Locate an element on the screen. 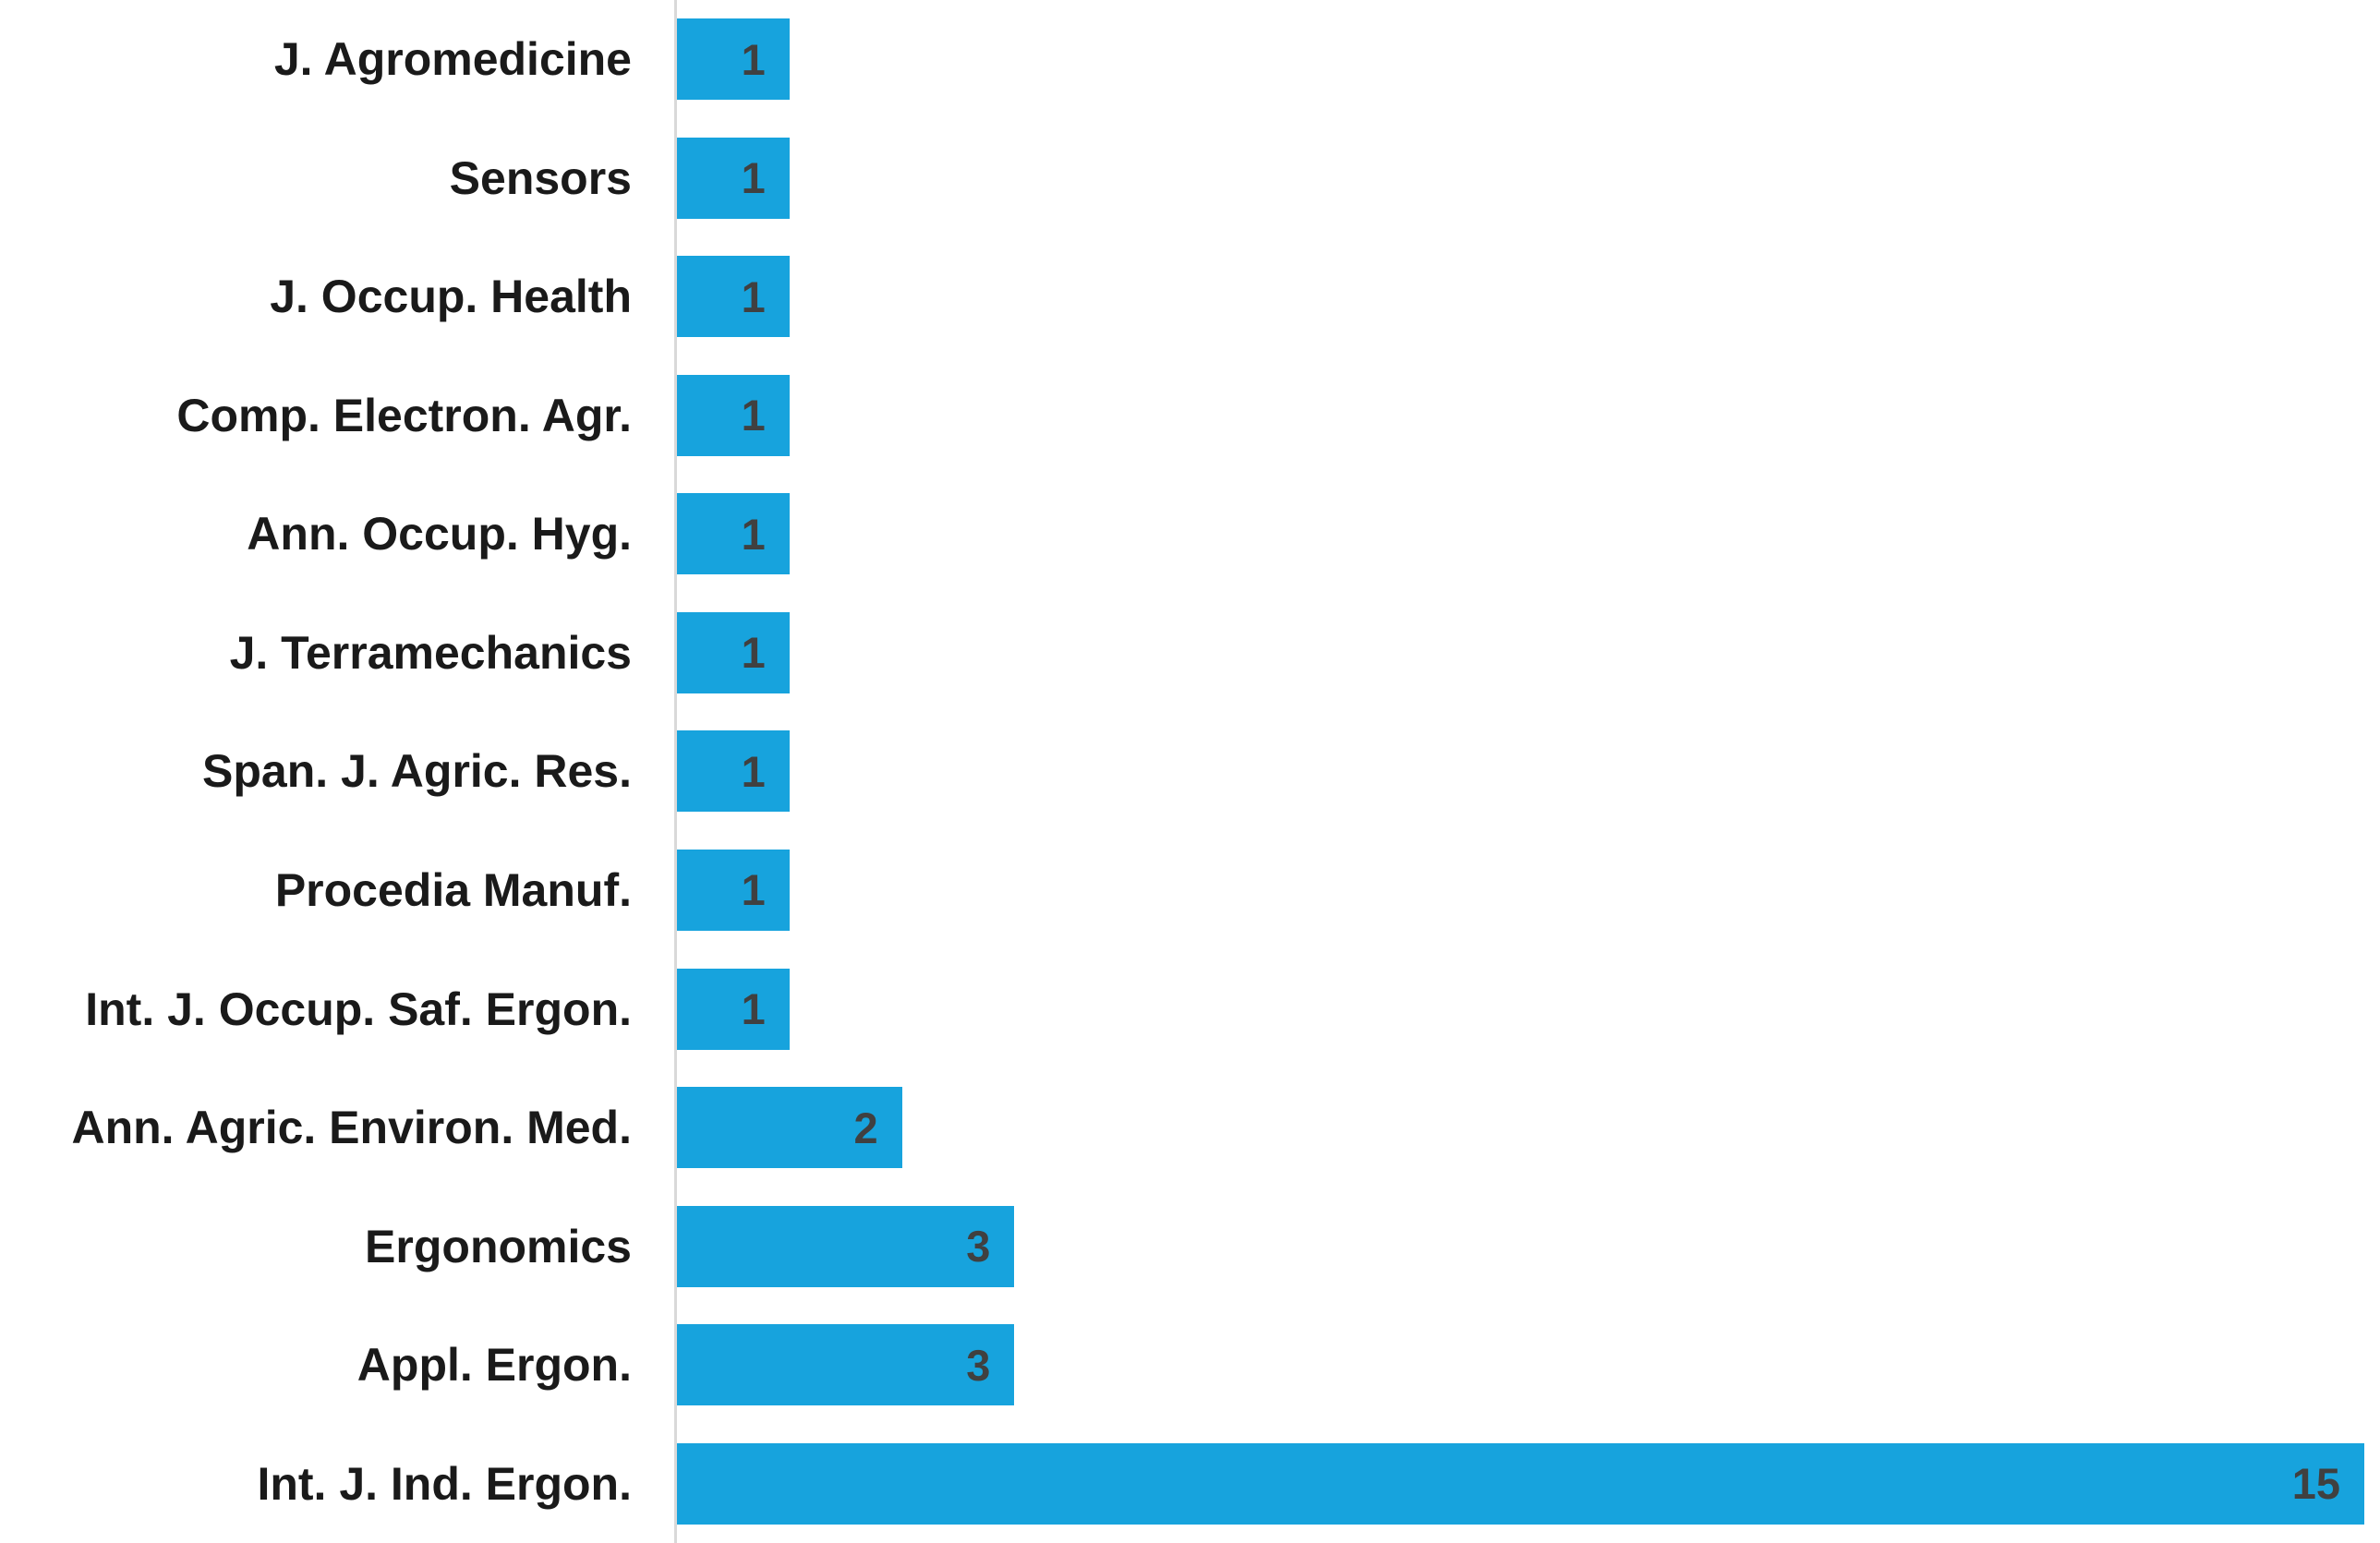 This screenshot has width=2380, height=1543. category-label: Sensors is located at coordinates (338, 178).